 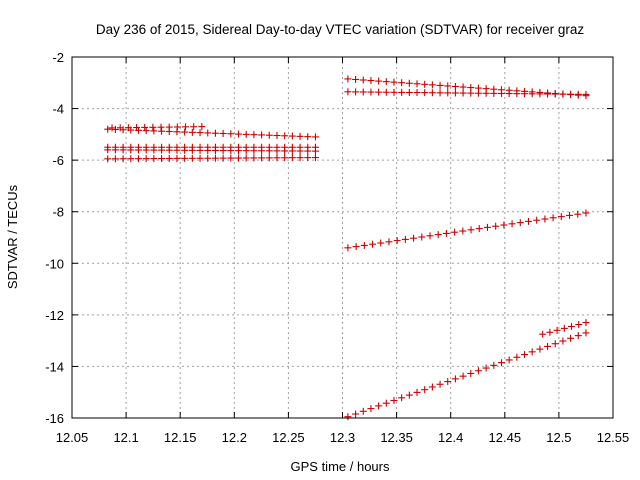 What do you see at coordinates (558, 437) in the screenshot?
I see `x-tick-label: 12.5` at bounding box center [558, 437].